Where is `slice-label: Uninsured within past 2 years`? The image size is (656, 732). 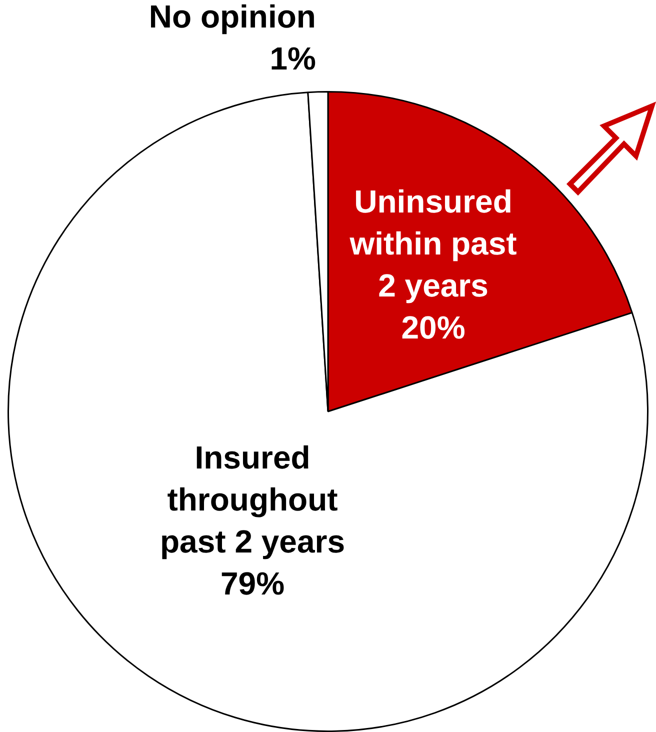
slice-label: Uninsured within past 2 years is located at coordinates (433, 243).